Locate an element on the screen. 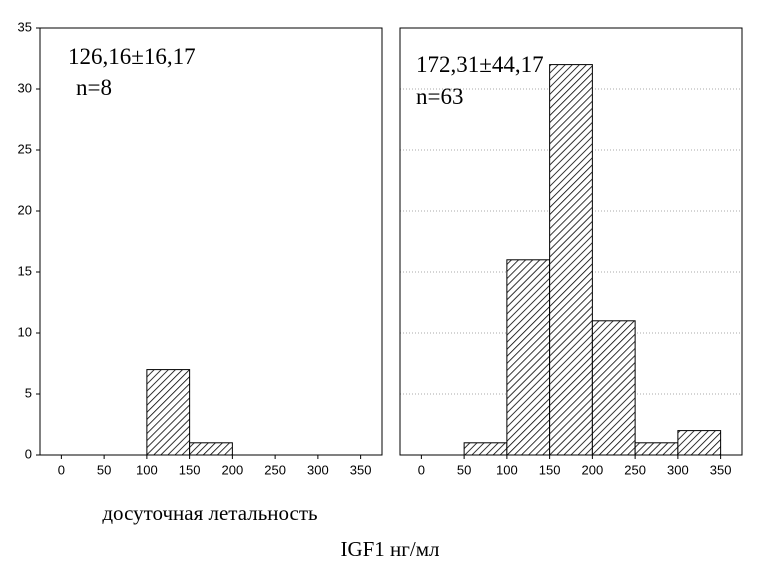  y-tick-label: 10 is located at coordinates (25, 331).